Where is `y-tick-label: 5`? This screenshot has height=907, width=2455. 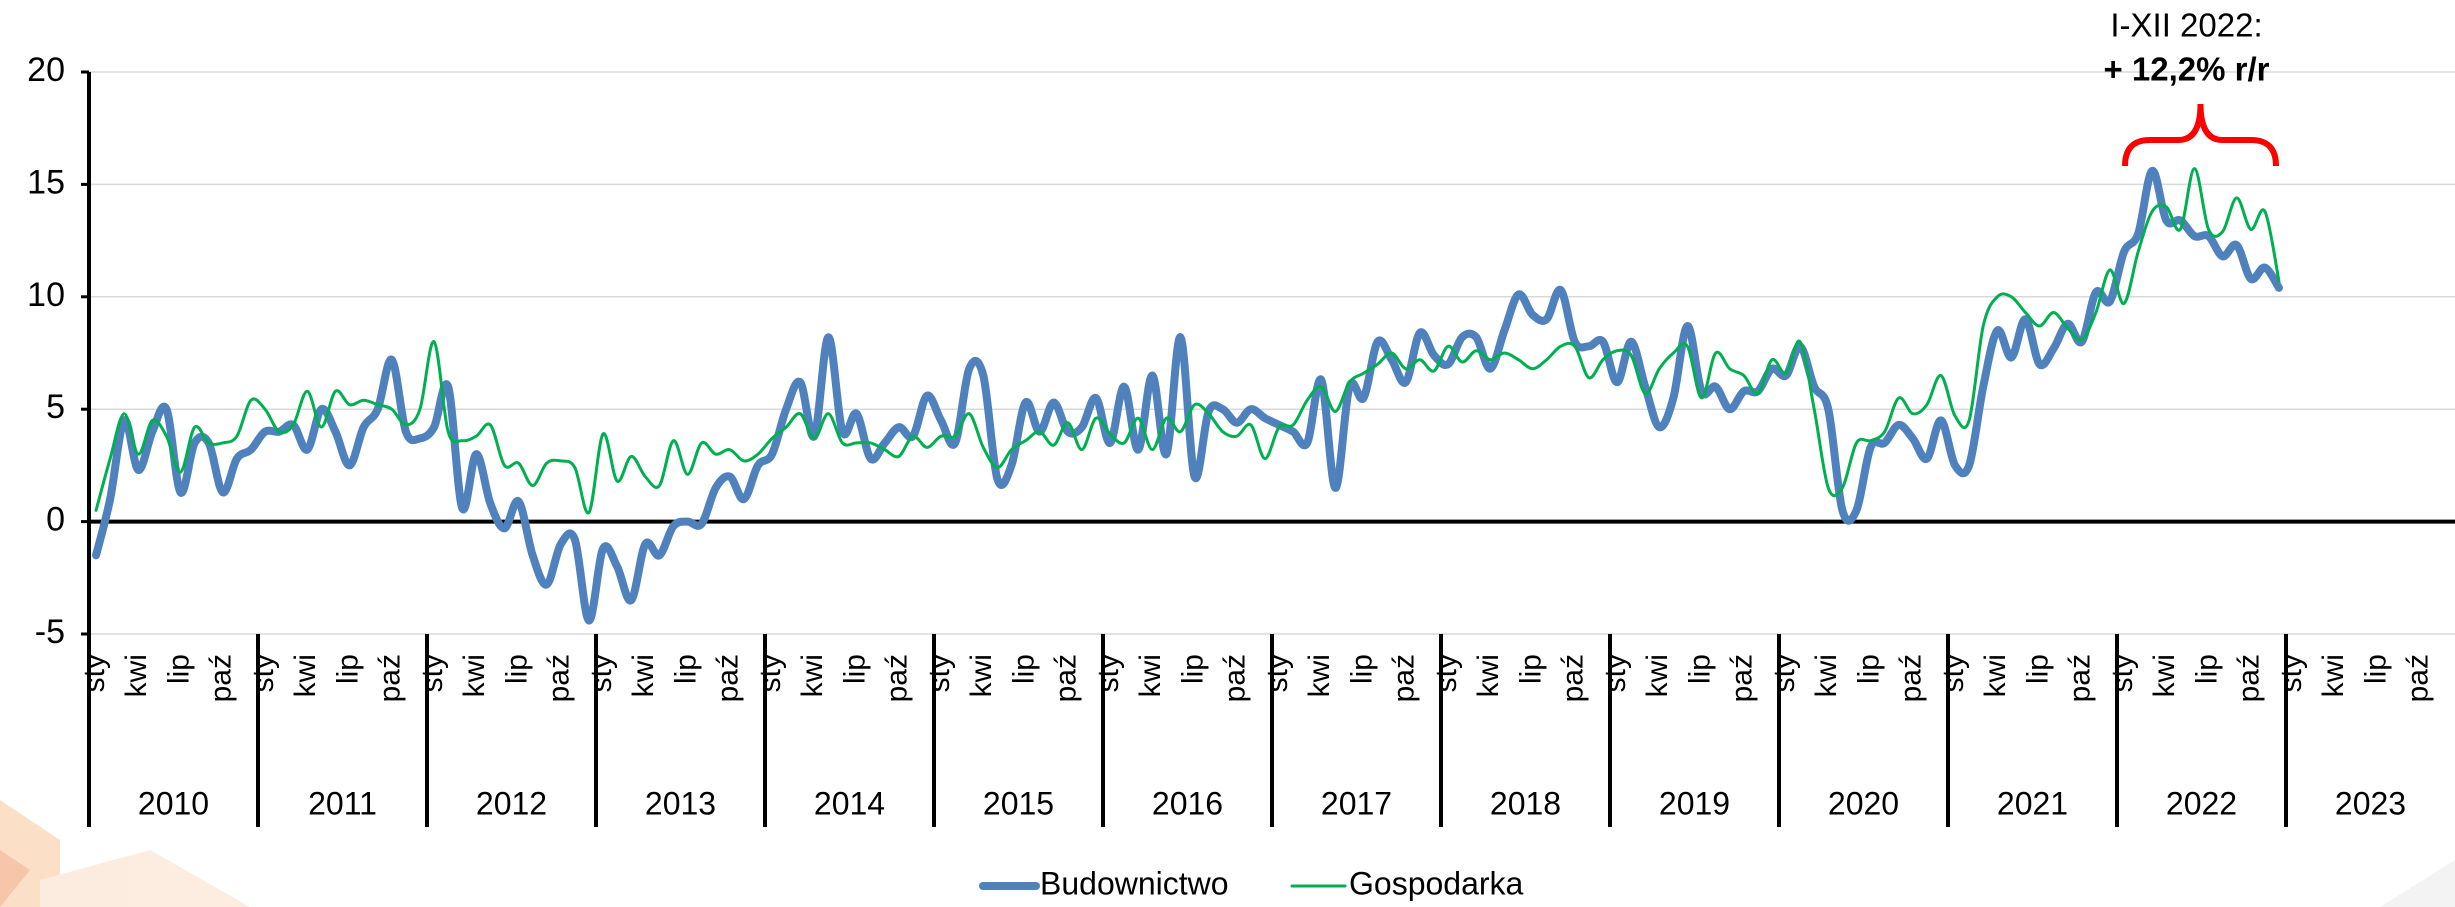
y-tick-label: 5 is located at coordinates (55, 407).